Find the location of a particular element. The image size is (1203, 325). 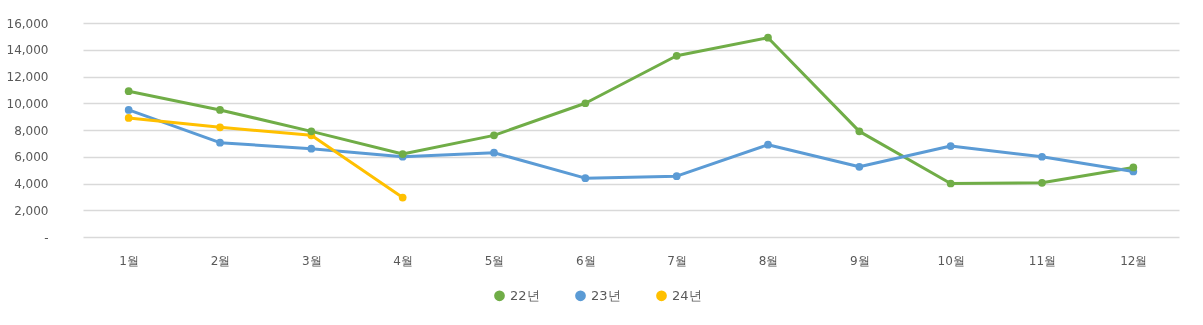

legend-label: 23년 is located at coordinates (606, 295).